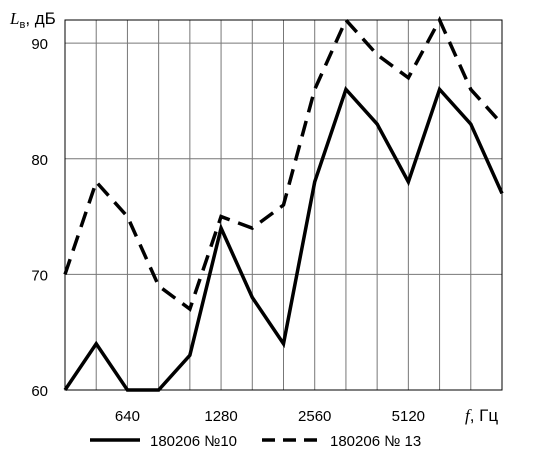 The width and height of the screenshot is (538, 460). I want to click on x-axis-label: f, Гц, so click(481, 415).